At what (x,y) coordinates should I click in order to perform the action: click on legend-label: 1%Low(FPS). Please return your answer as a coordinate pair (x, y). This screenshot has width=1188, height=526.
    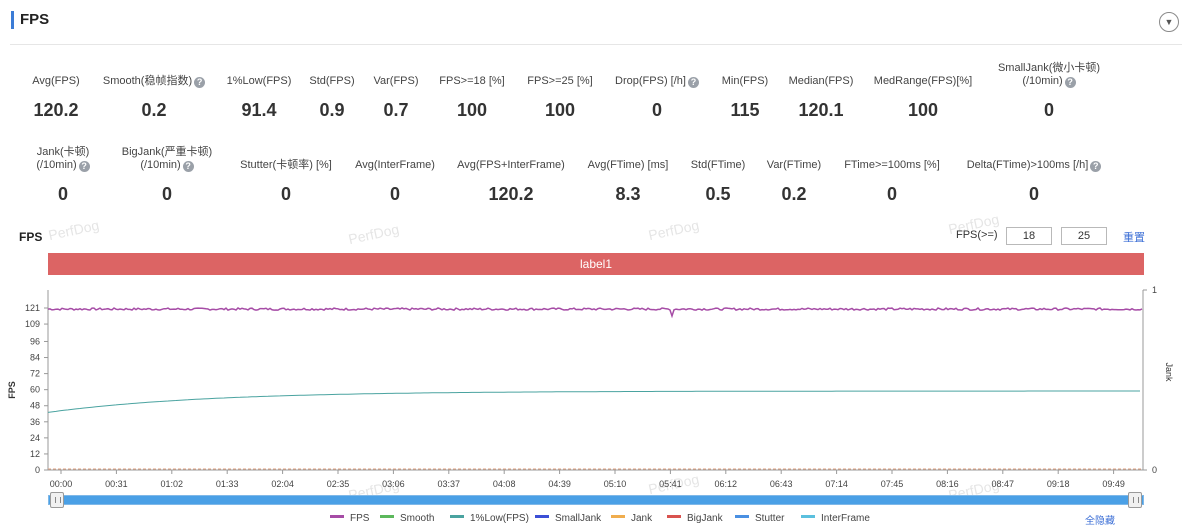
    Looking at the image, I should click on (499, 518).